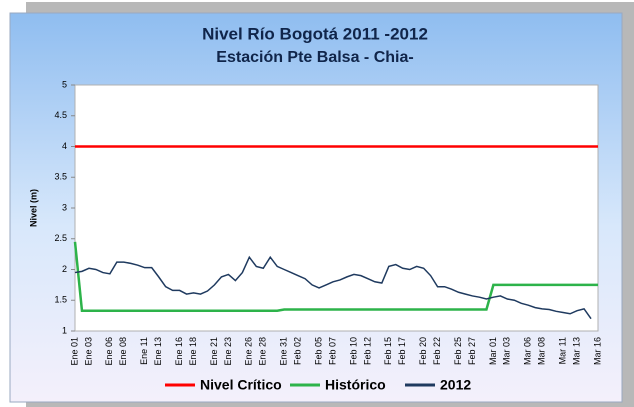  I want to click on y-tick-label: 1.5, so click(60, 300).